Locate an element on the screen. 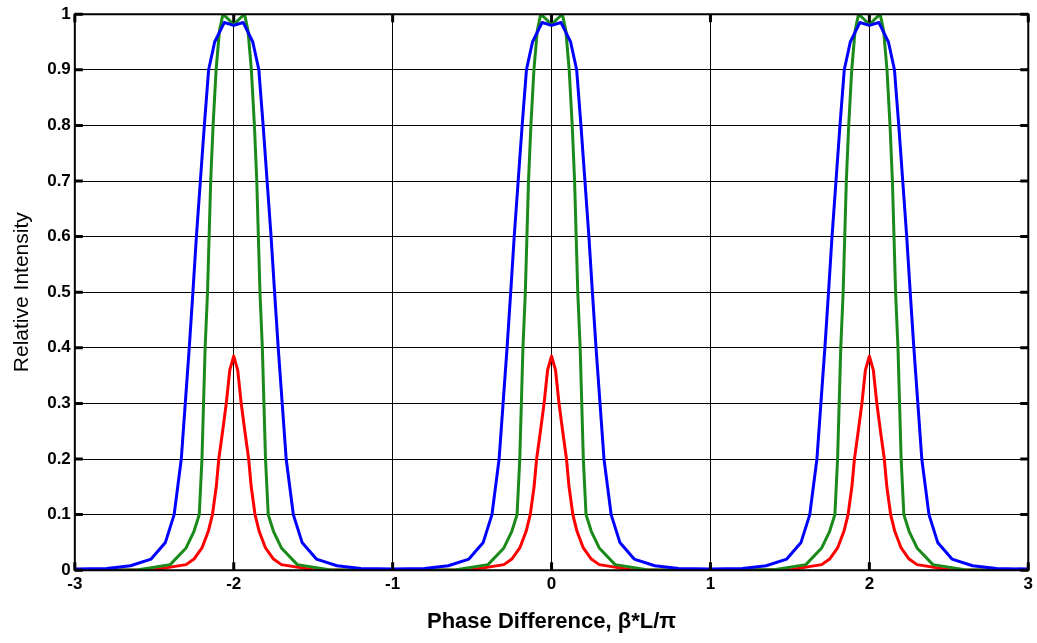  y-tick-label: 0.3 is located at coordinates (59, 403).